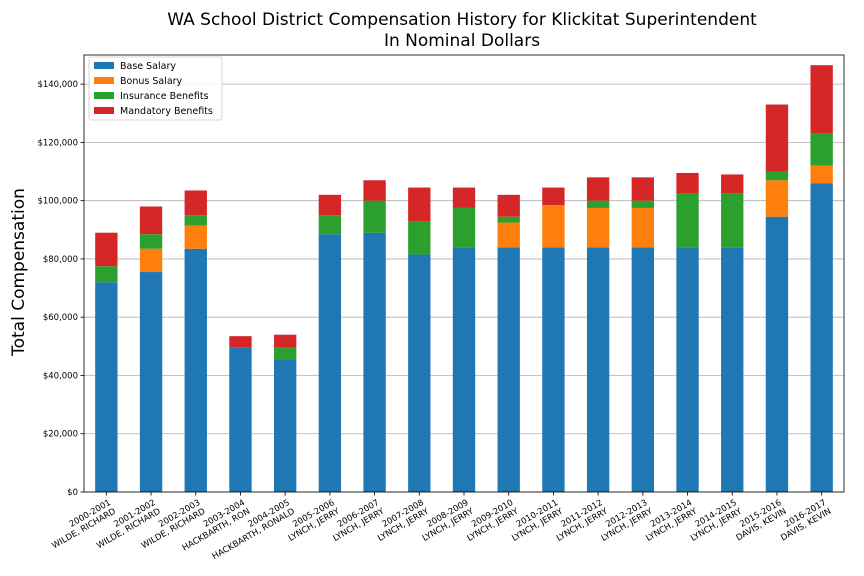 Image resolution: width=864 pixels, height=576 pixels. Describe the element at coordinates (60, 435) in the screenshot. I see `y-tick-label: $20,000` at that location.